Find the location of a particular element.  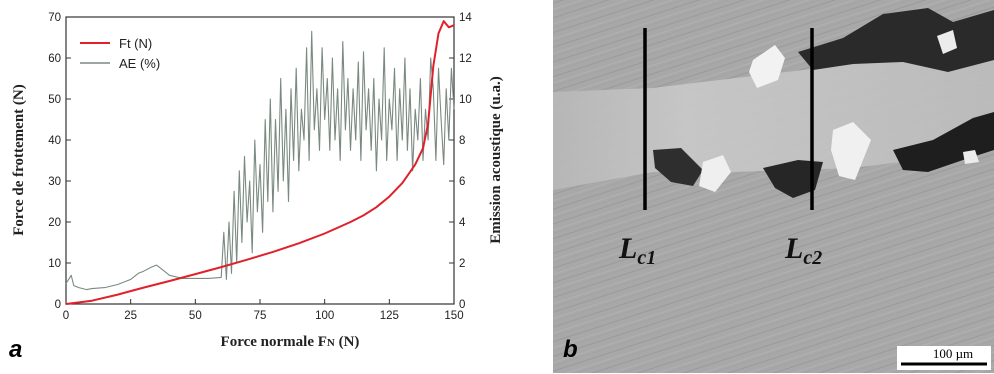

y-left-tick-label-0: 0 is located at coordinates (58, 305).